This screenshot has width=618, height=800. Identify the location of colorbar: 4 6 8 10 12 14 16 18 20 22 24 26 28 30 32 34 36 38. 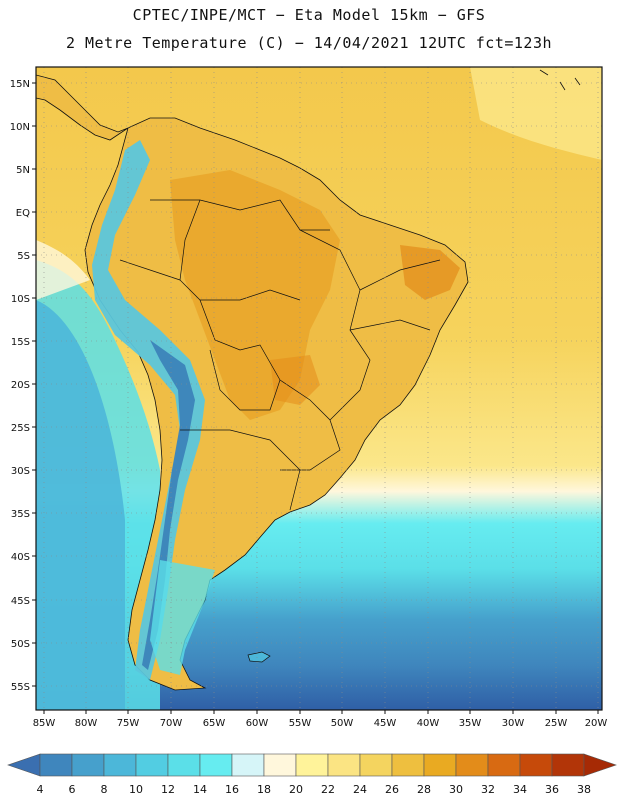
(312, 774).